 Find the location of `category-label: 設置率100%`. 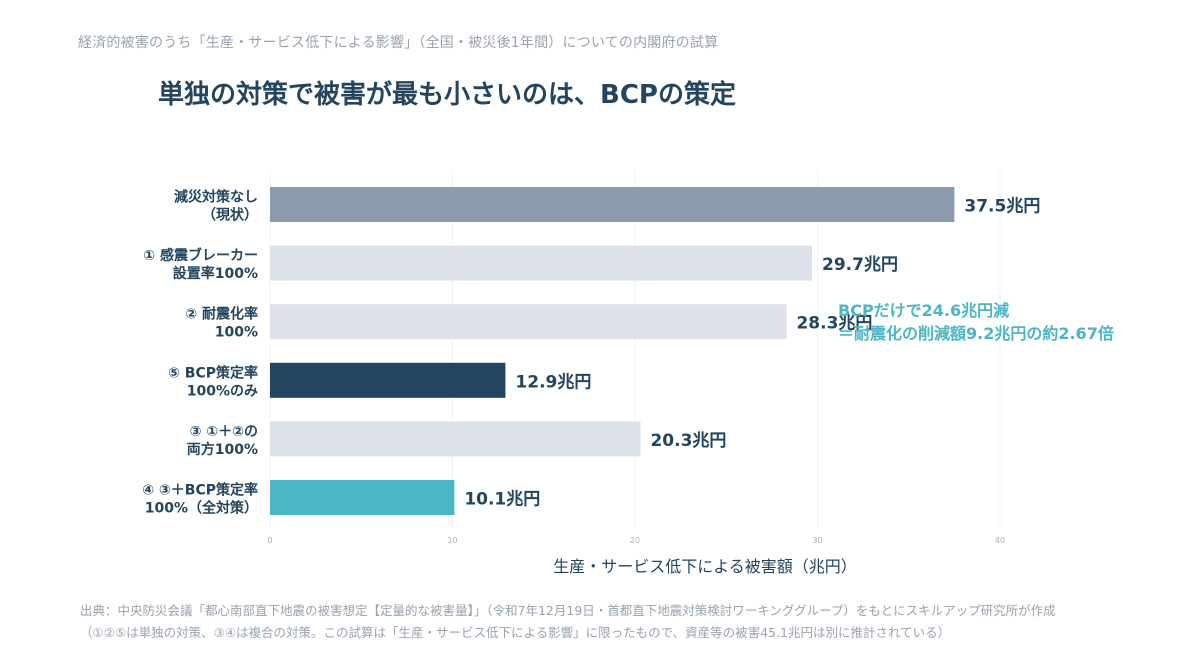

category-label: 設置率100% is located at coordinates (215, 273).